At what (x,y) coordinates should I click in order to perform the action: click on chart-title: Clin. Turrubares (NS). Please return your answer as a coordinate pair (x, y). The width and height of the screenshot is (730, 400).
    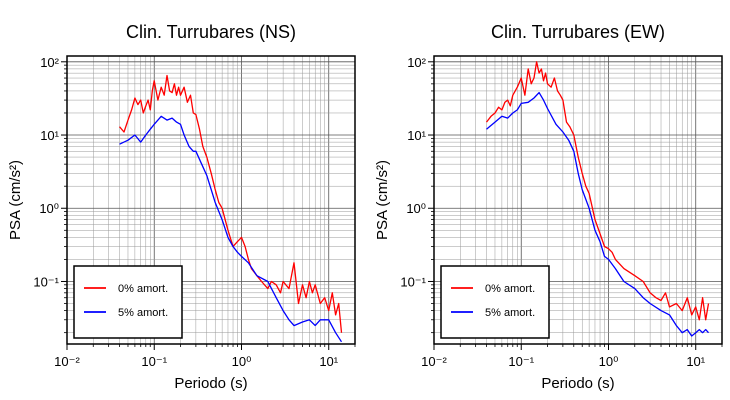
    Looking at the image, I should click on (211, 32).